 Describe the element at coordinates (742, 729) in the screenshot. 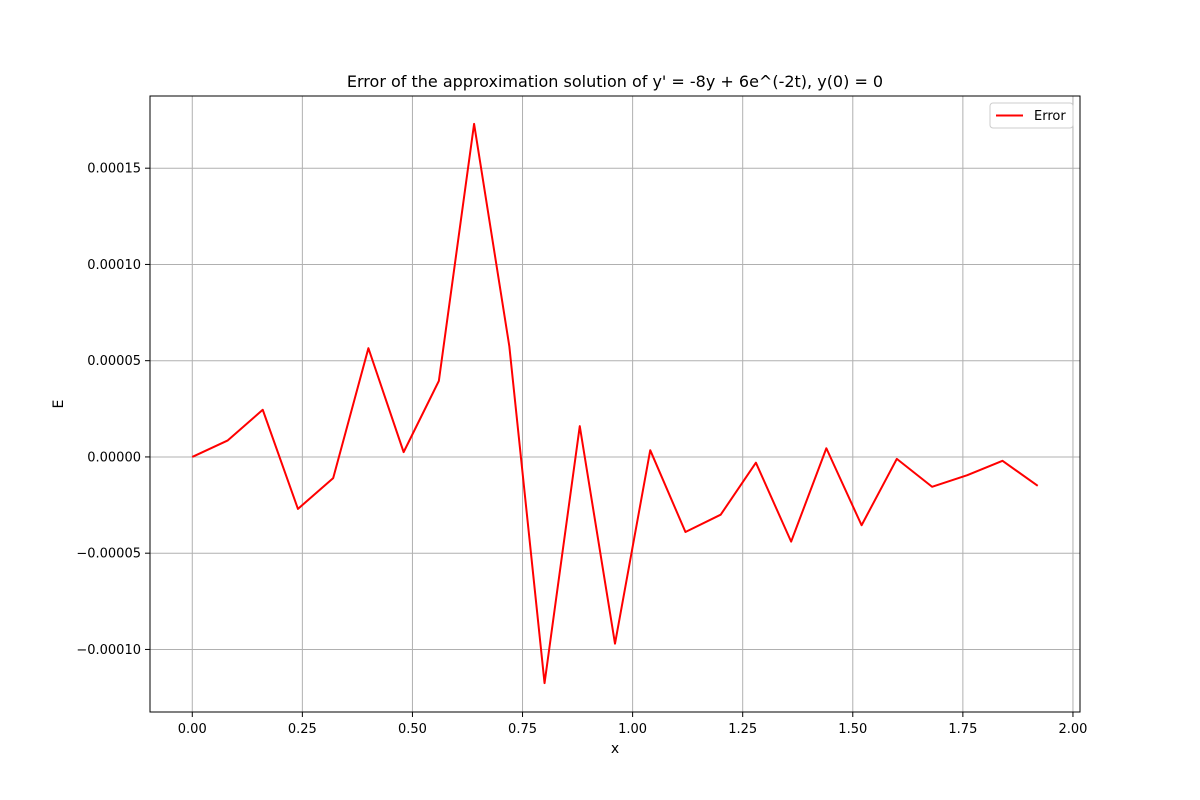

I see `x-tick-label: 1.25` at that location.